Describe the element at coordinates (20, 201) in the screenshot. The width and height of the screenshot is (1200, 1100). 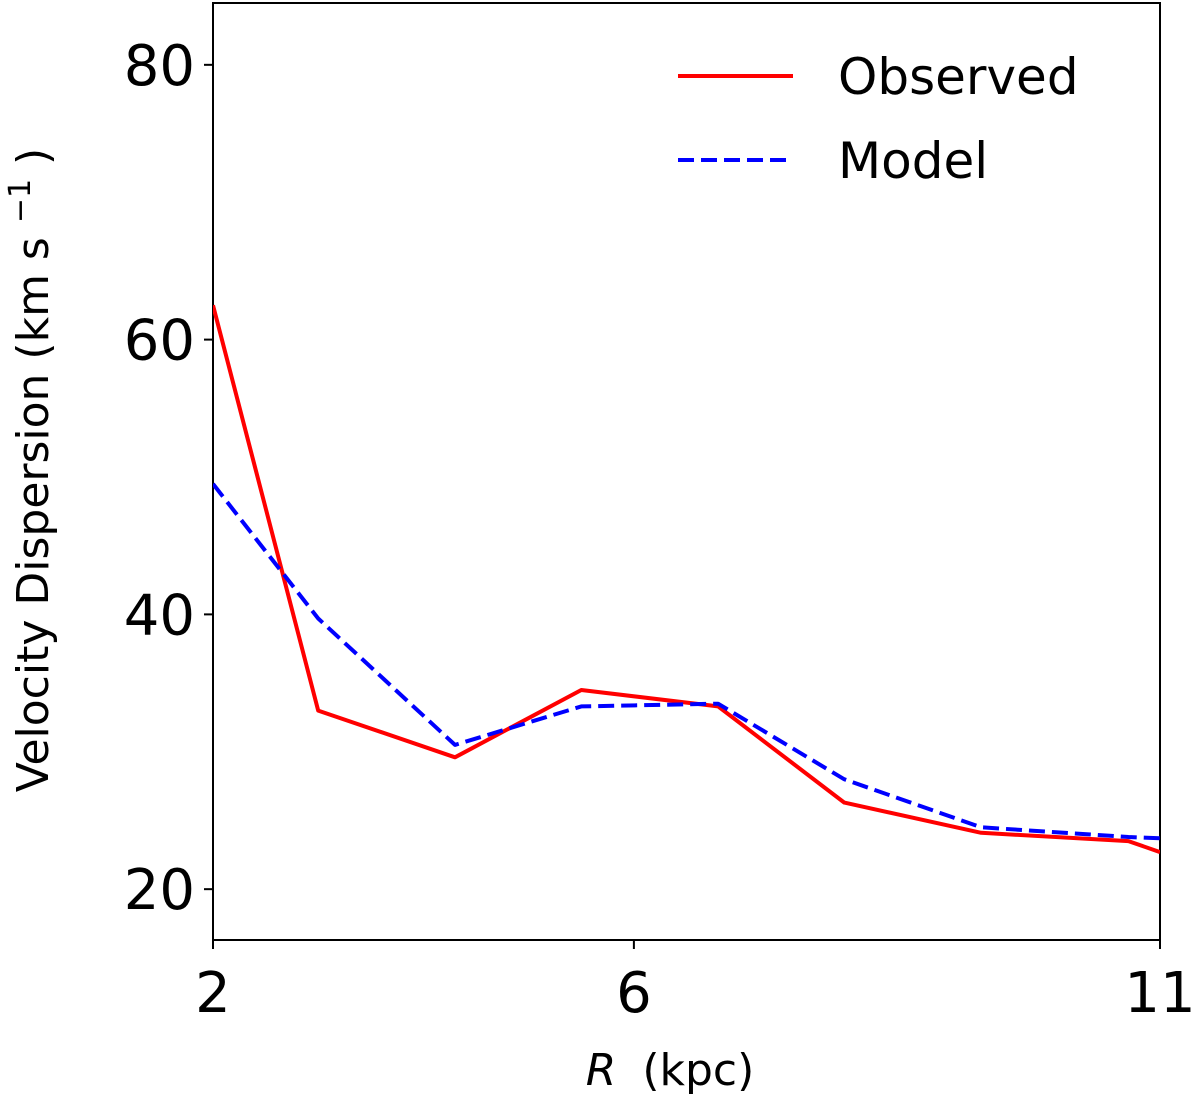
I see `y-axis-label-exponent: −1` at that location.